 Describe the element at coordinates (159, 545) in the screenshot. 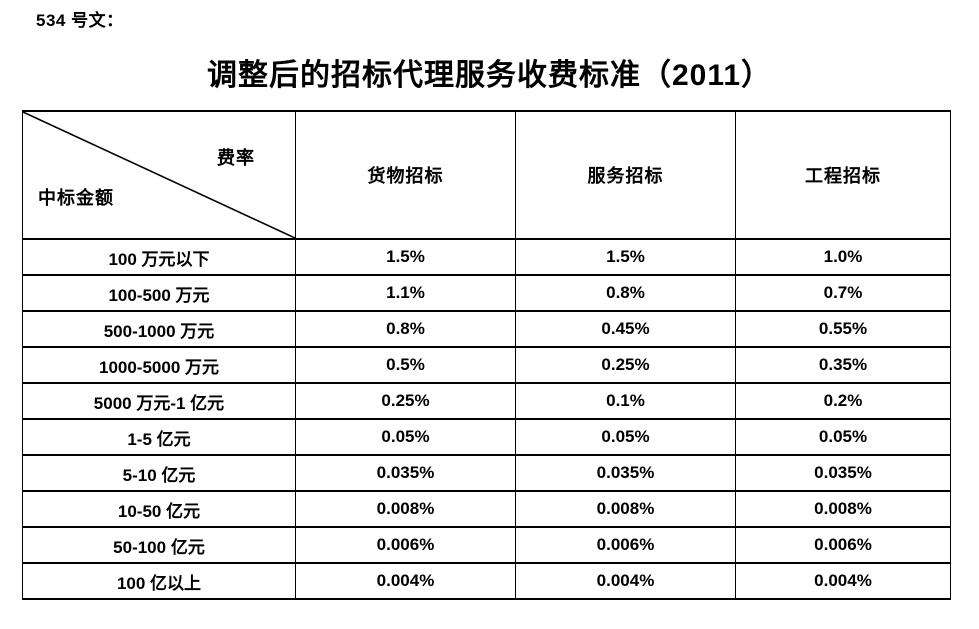

I see `row-label: 50-100 亿元` at that location.